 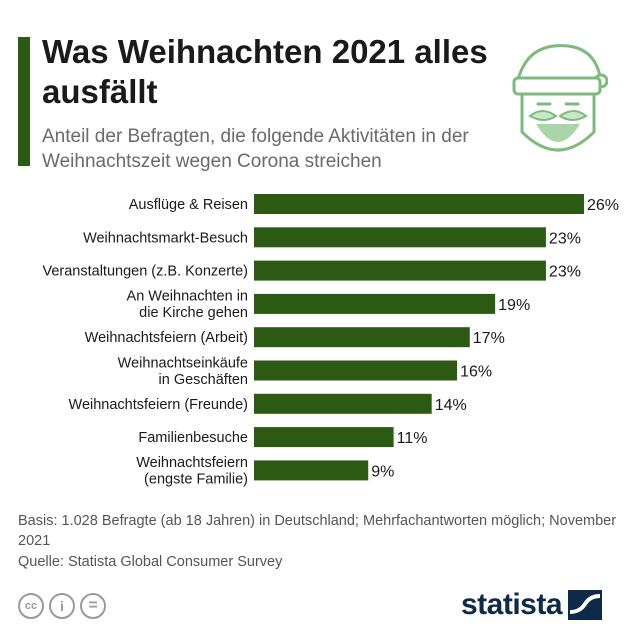 What do you see at coordinates (603, 205) in the screenshot?
I see `value-label: 26%` at bounding box center [603, 205].